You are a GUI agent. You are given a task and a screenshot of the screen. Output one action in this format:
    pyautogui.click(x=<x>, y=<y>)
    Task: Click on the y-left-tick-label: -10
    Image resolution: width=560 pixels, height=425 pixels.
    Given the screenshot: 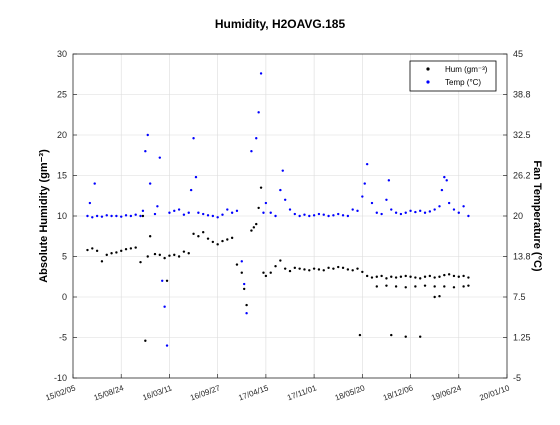 What is the action you would take?
    pyautogui.click(x=60, y=378)
    